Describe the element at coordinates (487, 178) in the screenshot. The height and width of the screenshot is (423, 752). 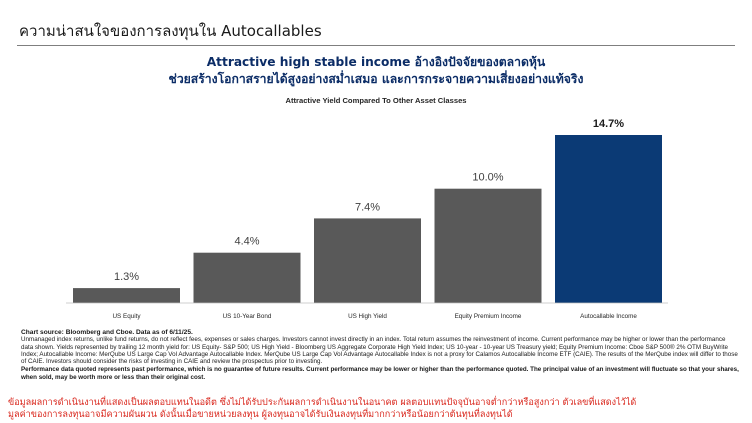
I see `value-label-equity-premium-income: 10.0%` at that location.